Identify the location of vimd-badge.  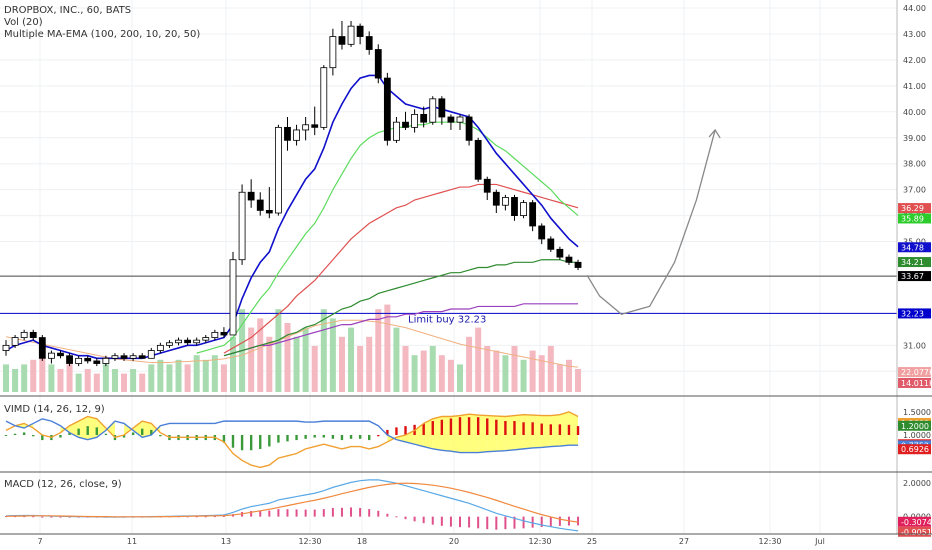
(914, 449).